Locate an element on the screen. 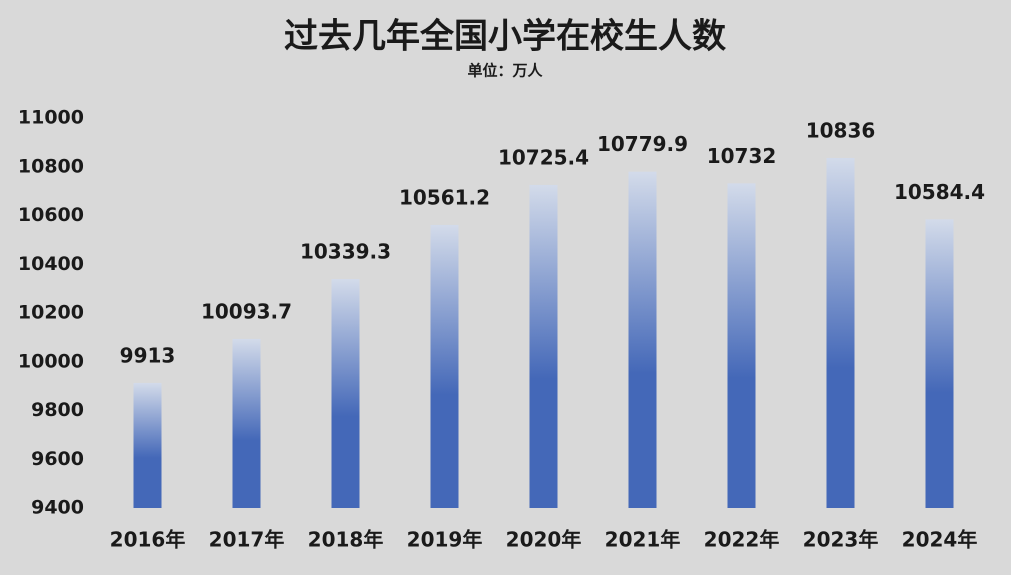 Image resolution: width=1011 pixels, height=575 pixels. x-tick-label: 2016年 is located at coordinates (148, 540).